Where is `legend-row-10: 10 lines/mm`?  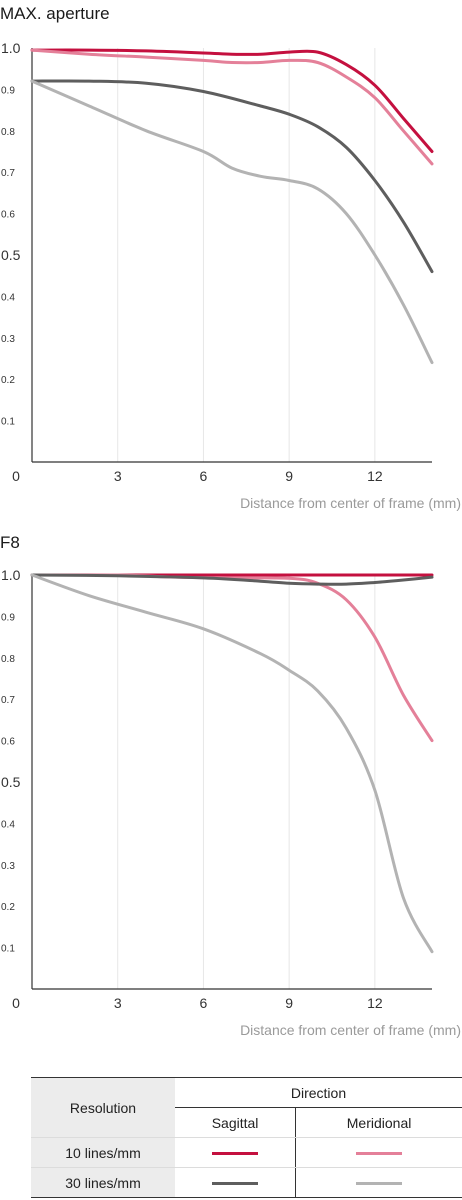 legend-row-10: 10 lines/mm is located at coordinates (246, 1152).